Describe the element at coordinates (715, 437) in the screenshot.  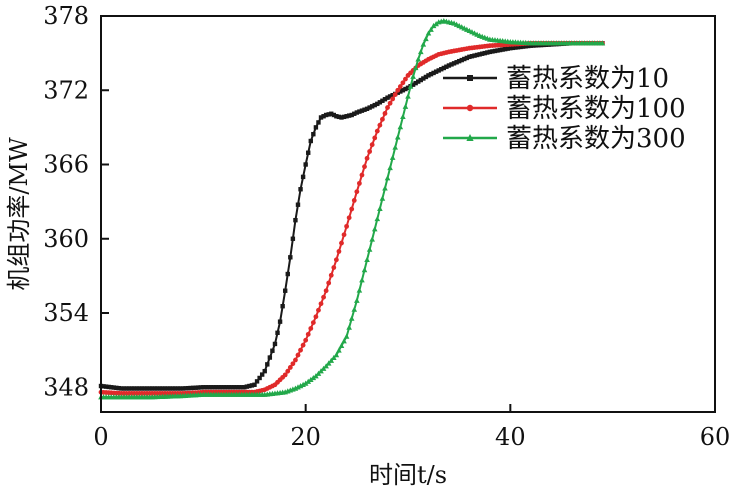
I see `x-tick-label: 60` at that location.